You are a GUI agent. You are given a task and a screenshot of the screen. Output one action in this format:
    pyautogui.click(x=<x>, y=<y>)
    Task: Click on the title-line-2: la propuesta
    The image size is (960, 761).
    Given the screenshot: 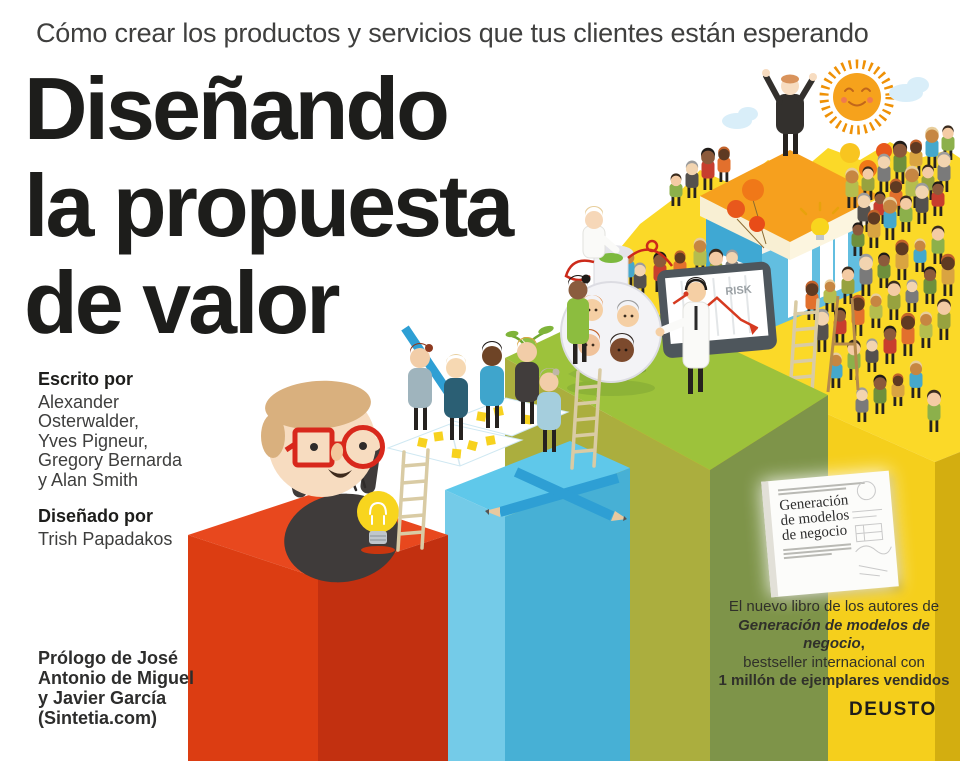 What is the action you would take?
    pyautogui.click(x=269, y=205)
    